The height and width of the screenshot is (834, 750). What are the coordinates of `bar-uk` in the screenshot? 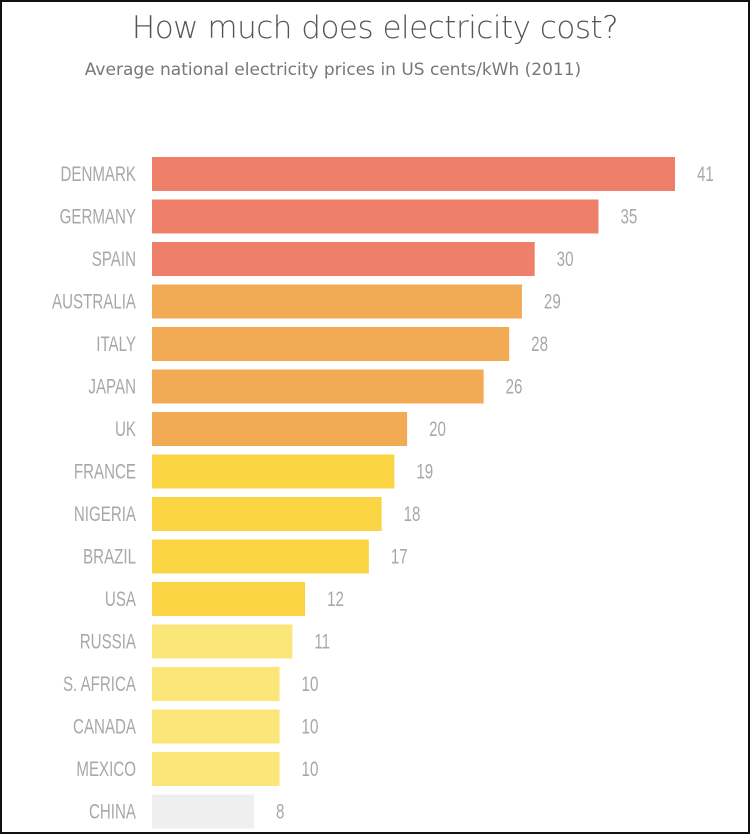 It's located at (280, 429).